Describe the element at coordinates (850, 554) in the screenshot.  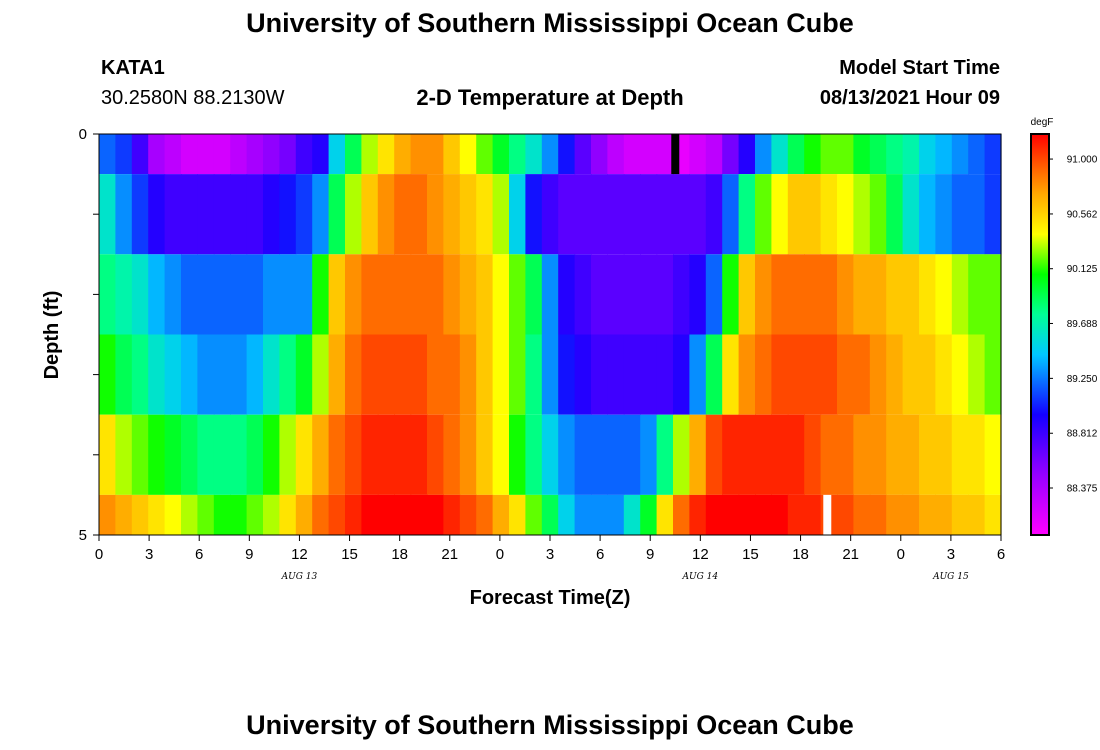
I see `x-tick-label: 21` at that location.